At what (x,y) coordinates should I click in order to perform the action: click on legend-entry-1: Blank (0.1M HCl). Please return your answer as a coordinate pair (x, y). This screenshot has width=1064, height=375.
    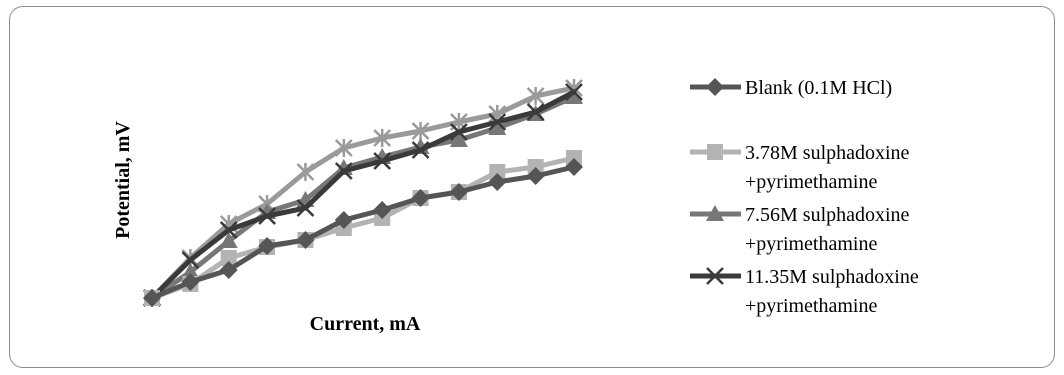
    Looking at the image, I should click on (791, 88).